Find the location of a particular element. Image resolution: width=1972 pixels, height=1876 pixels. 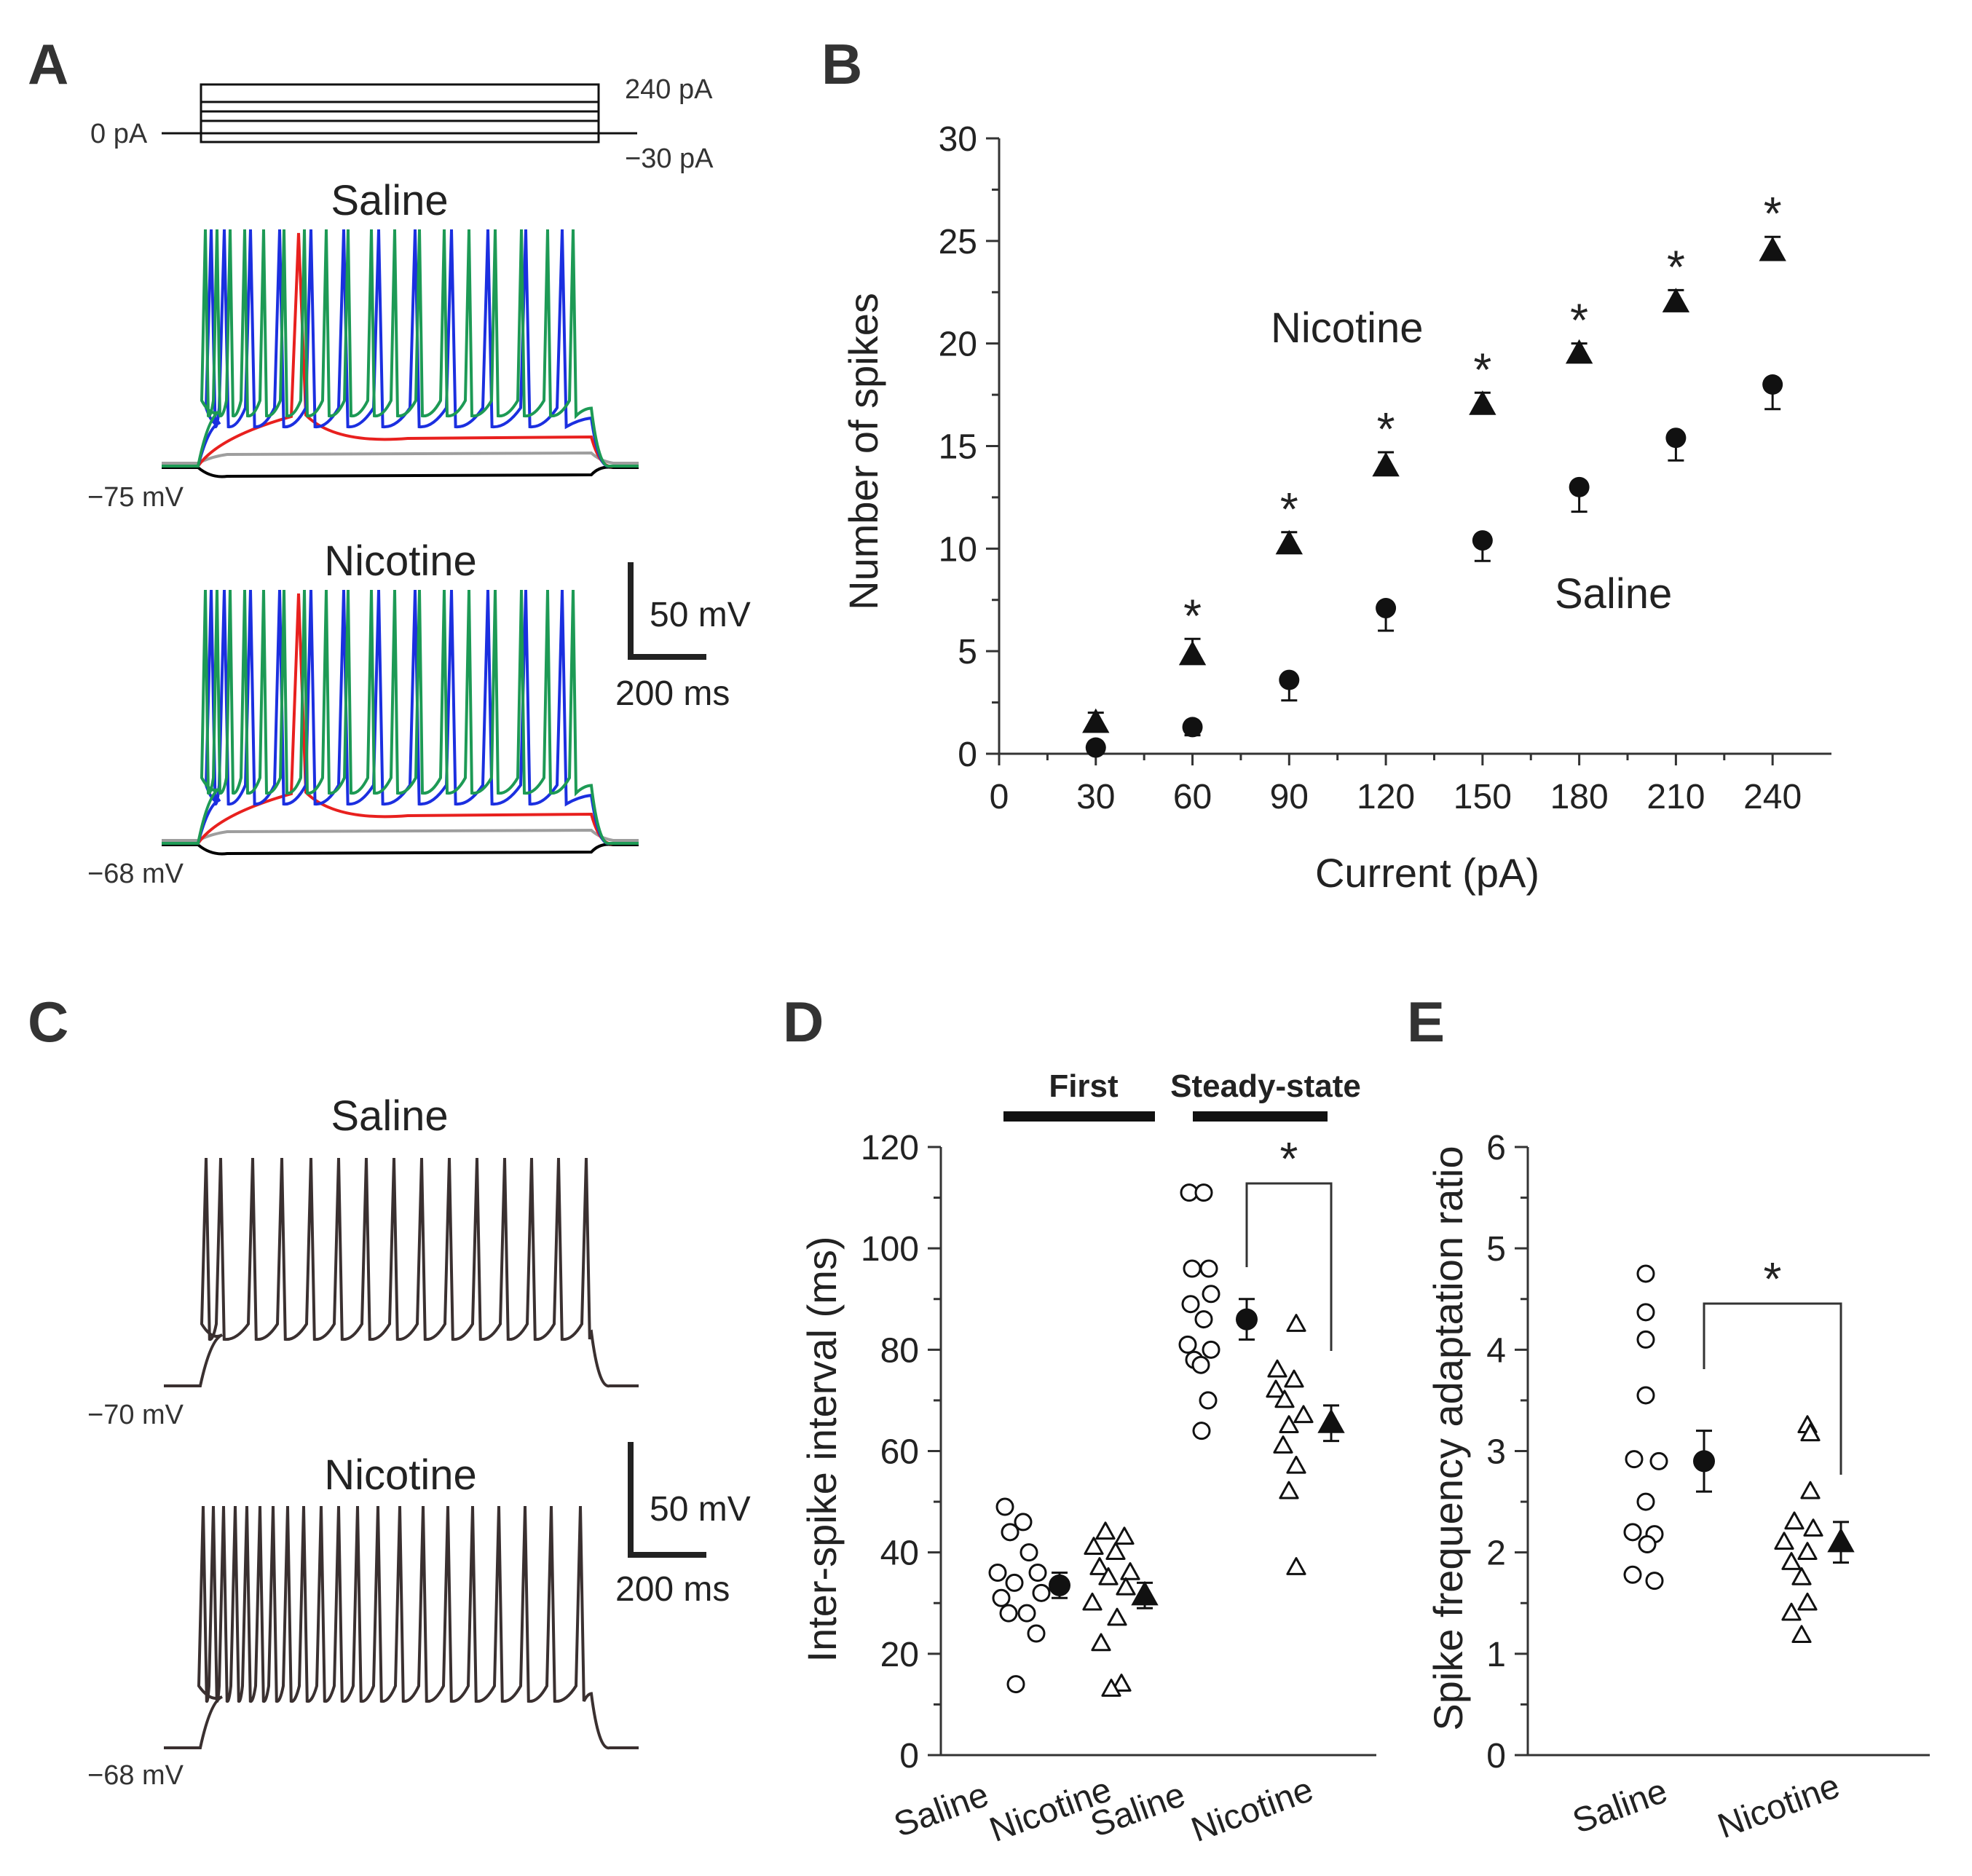

y-axis-title-b: Number of spikes is located at coordinates (863, 451).